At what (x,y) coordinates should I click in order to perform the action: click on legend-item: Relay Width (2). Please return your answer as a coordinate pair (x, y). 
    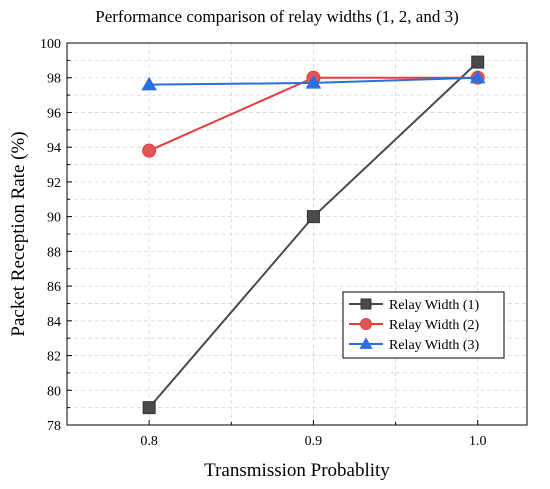
    Looking at the image, I should click on (414, 325).